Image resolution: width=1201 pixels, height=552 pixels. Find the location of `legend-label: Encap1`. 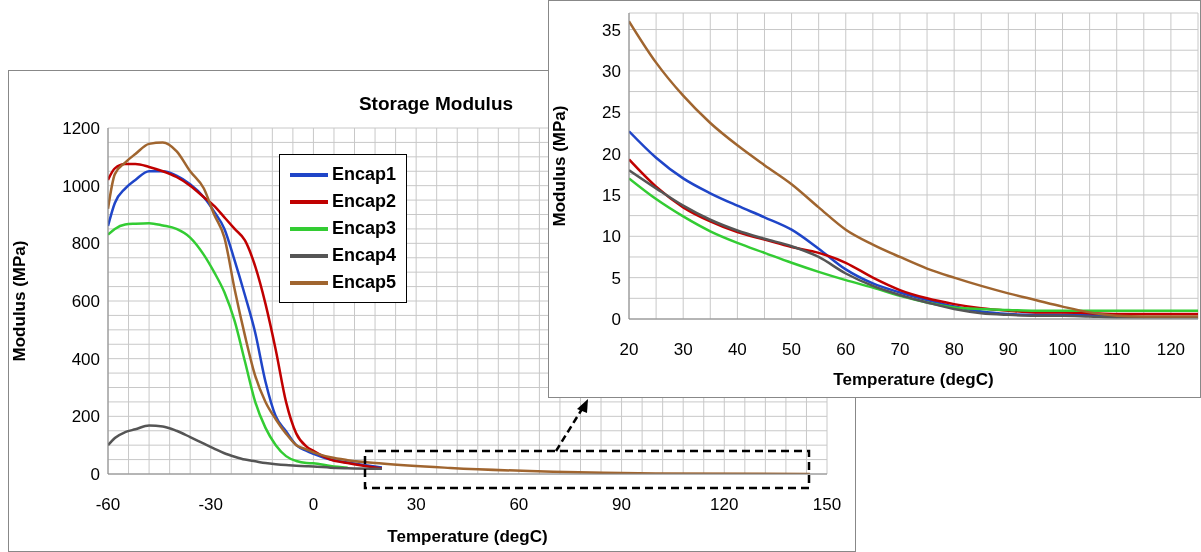

legend-label: Encap1 is located at coordinates (364, 174).